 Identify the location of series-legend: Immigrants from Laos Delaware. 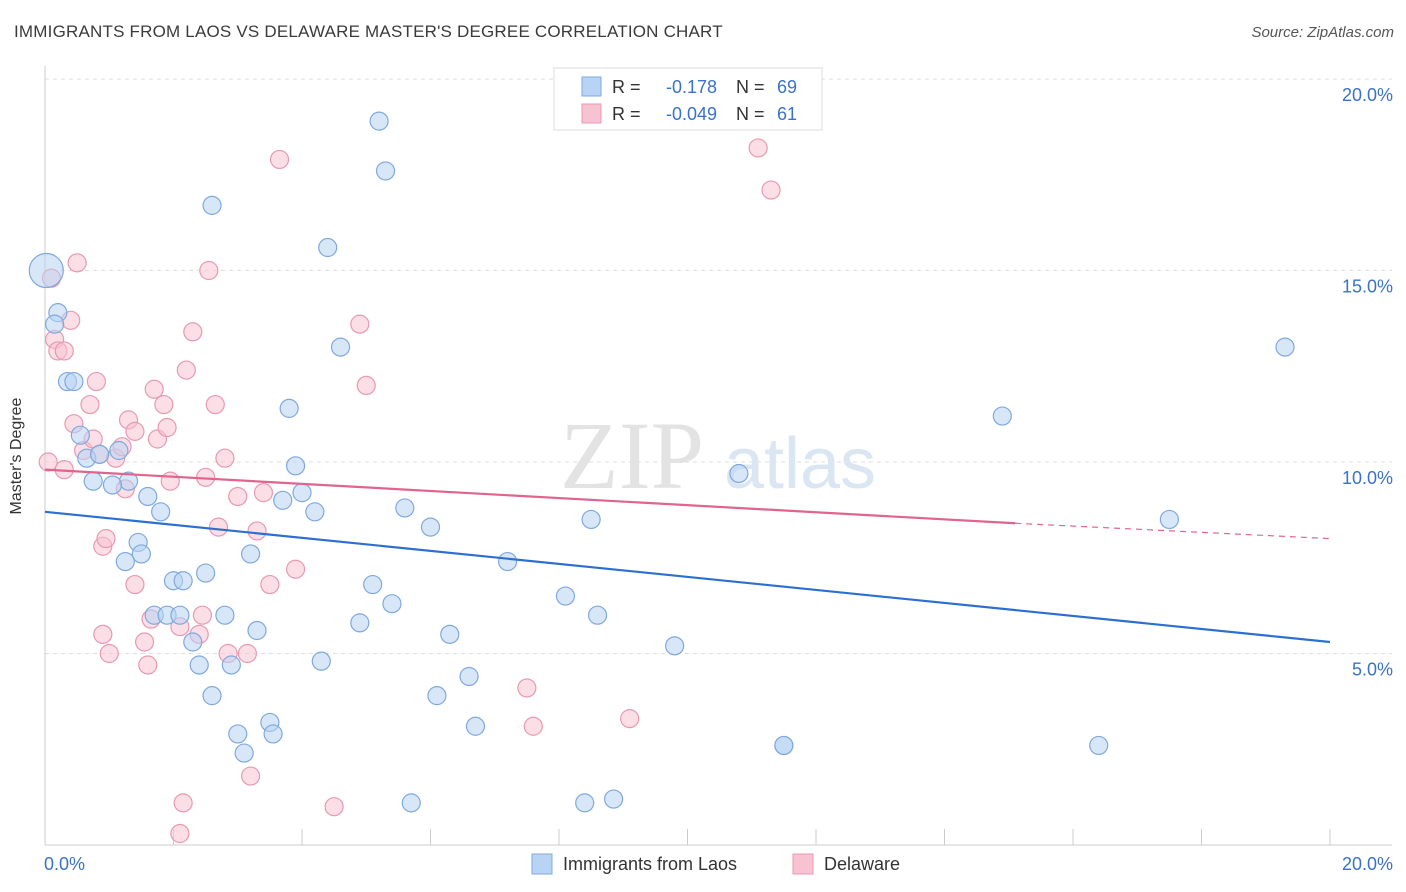
(715, 864).